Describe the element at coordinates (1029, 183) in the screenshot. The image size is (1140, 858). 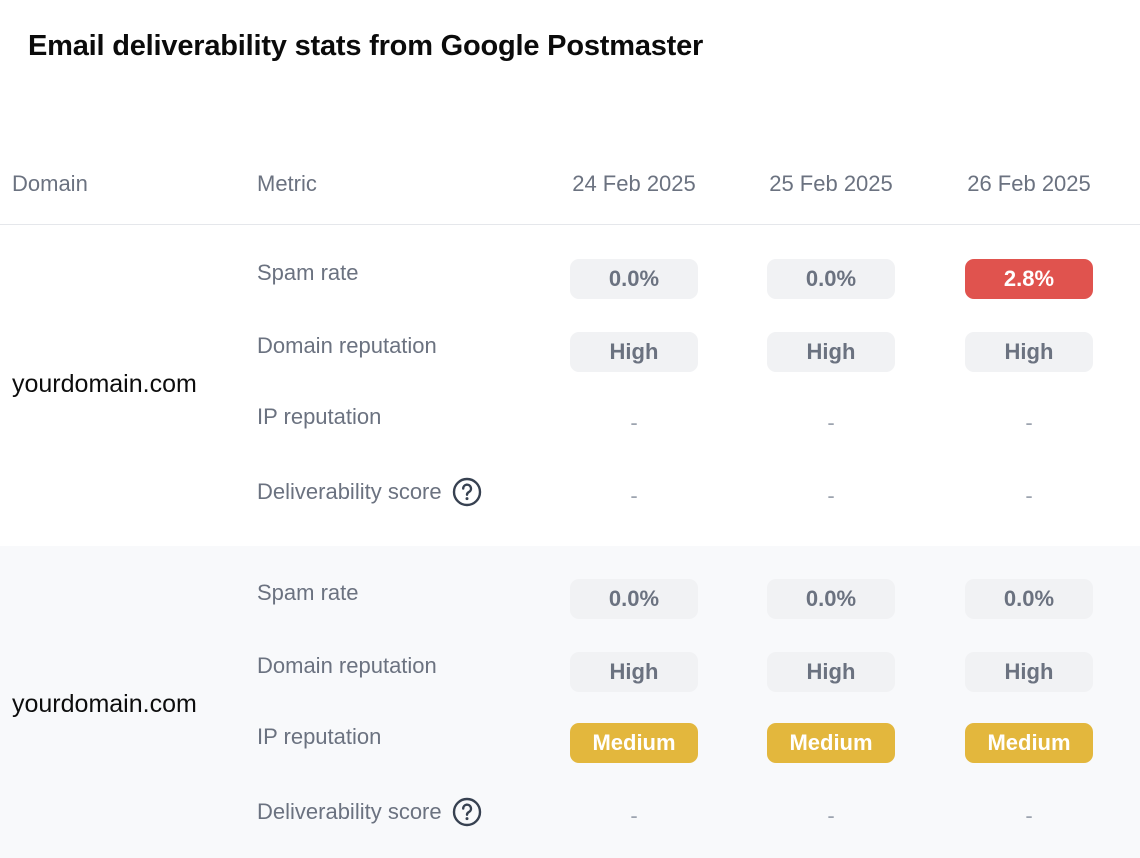
I see `column-header-date: 26 Feb 2025` at that location.